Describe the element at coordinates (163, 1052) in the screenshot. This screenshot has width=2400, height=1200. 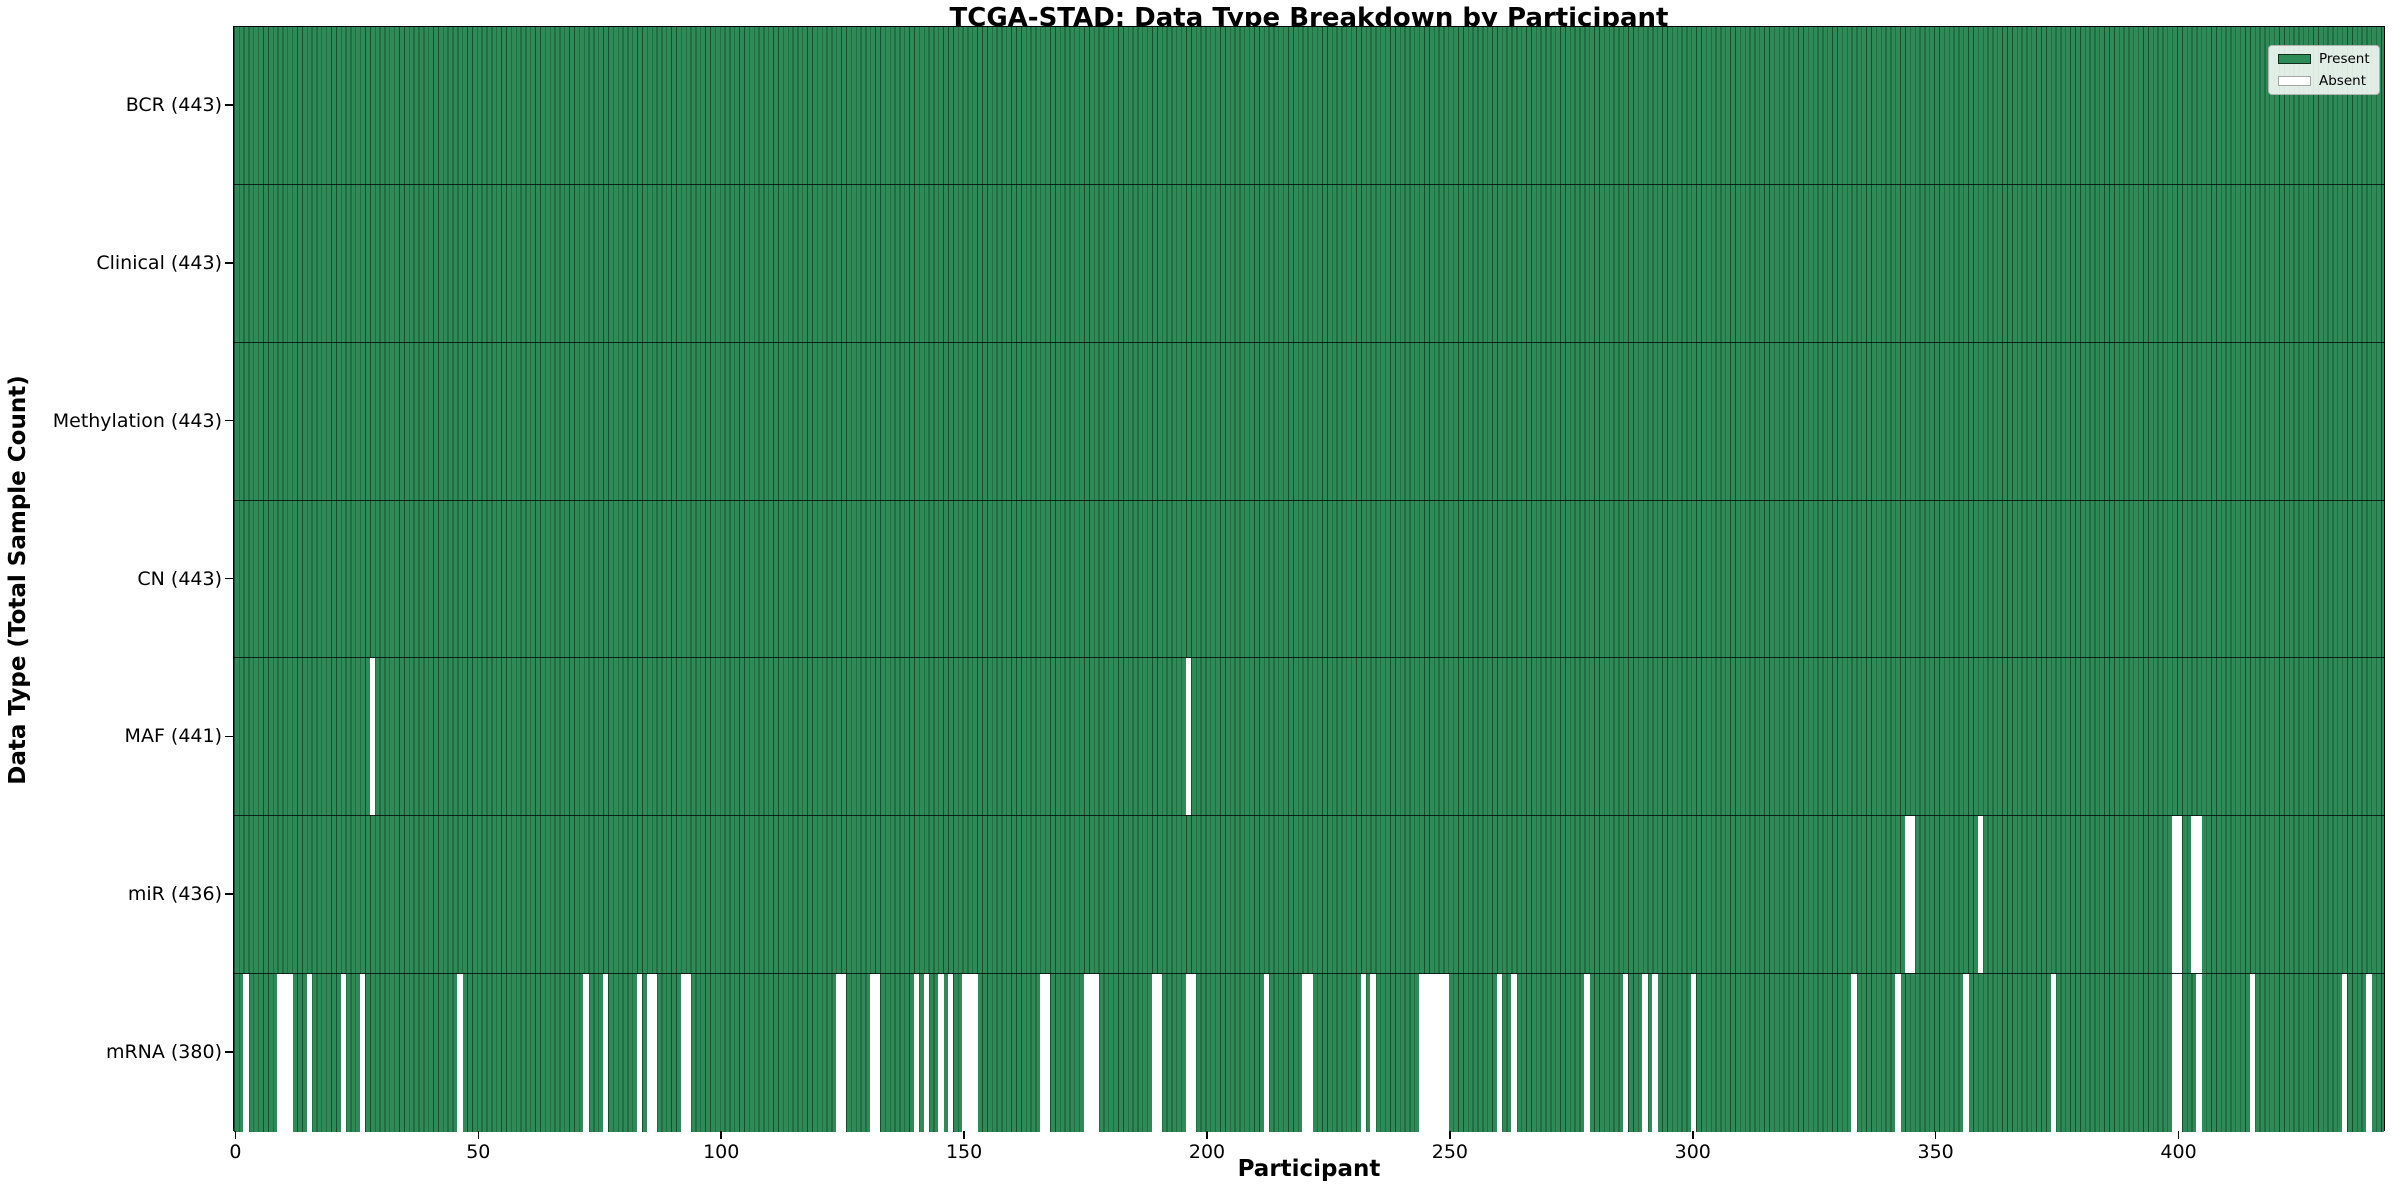
I see `y-tick-label: mRNA (380)` at that location.